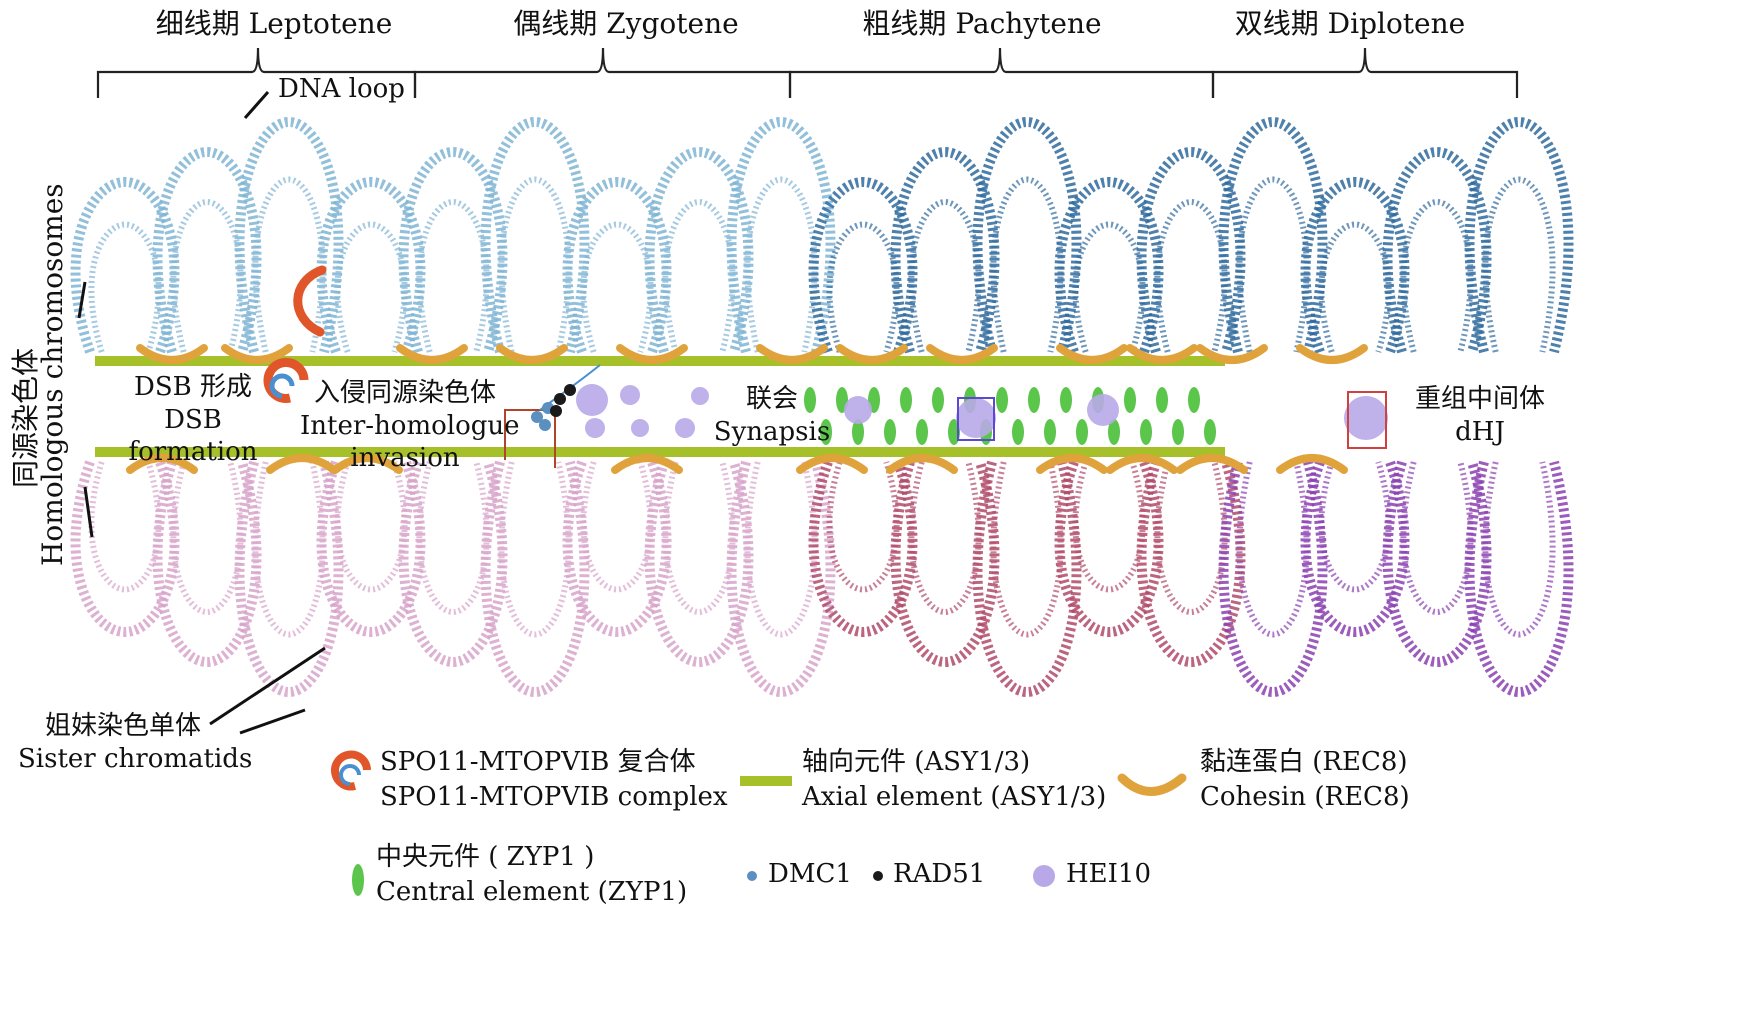  Describe the element at coordinates (545, 425) in the screenshot. I see `dmc1-dot` at that location.